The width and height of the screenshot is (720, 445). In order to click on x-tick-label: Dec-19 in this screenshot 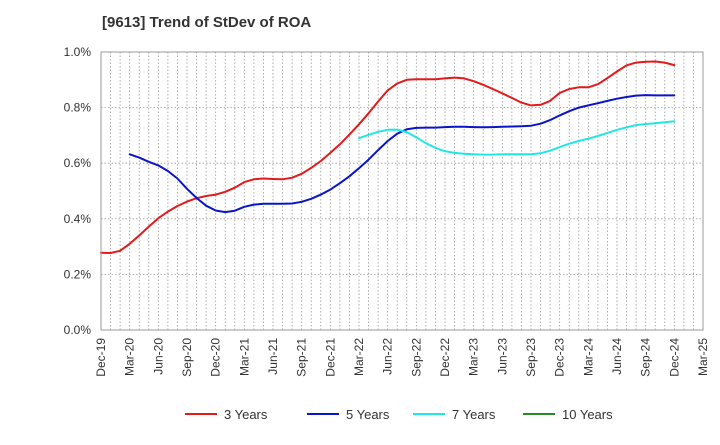, I will do `click(101, 357)`.